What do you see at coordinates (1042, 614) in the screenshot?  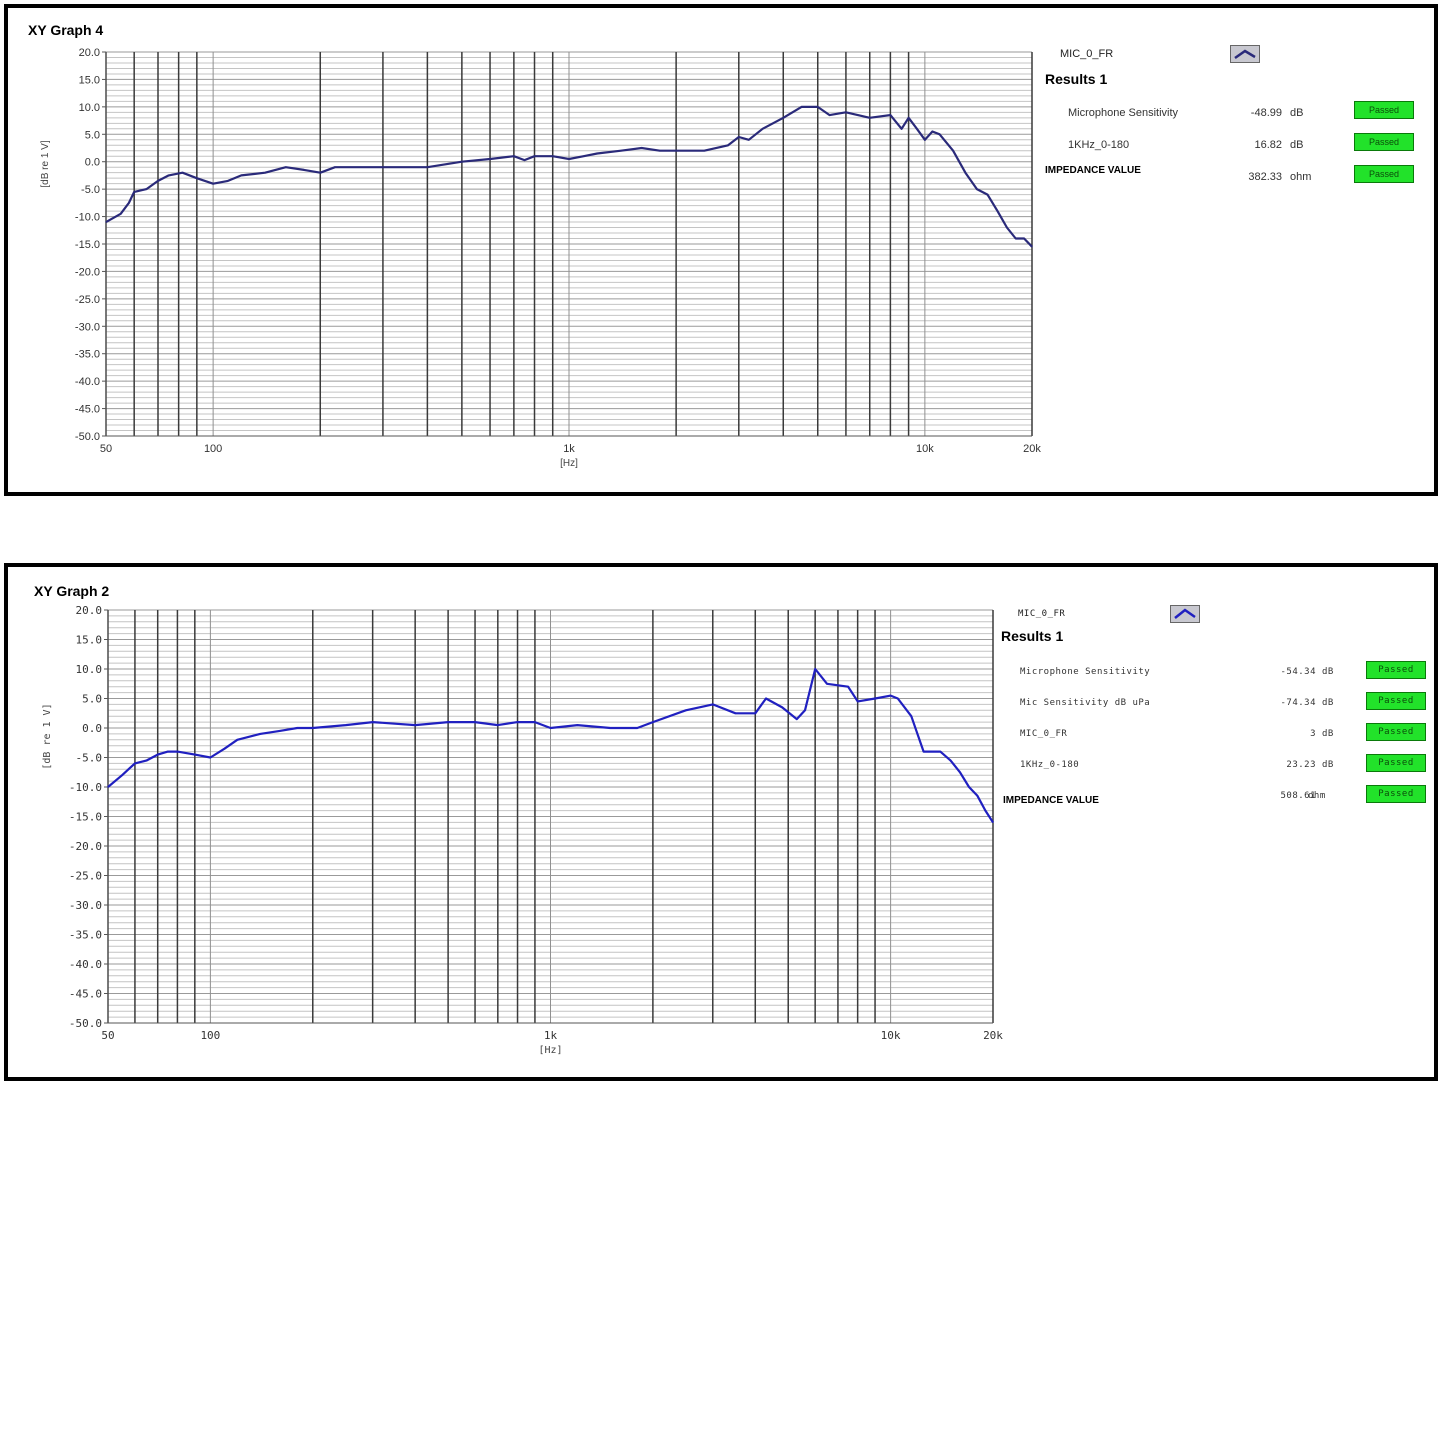 I see `legend-label: MIC_0_FR` at bounding box center [1042, 614].